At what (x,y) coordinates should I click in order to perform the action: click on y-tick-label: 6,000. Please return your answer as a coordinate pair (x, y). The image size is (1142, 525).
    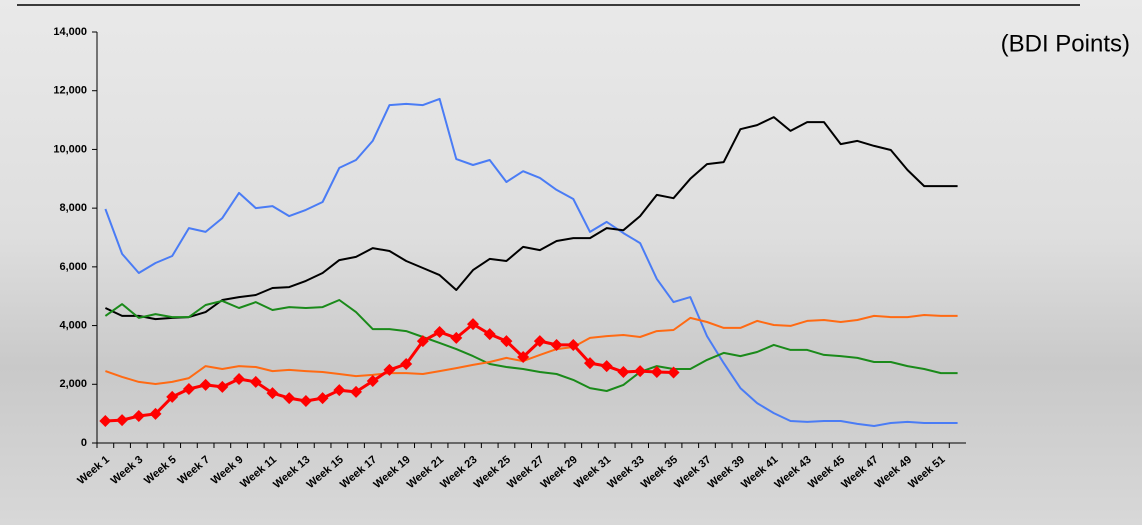
    Looking at the image, I should click on (73, 267).